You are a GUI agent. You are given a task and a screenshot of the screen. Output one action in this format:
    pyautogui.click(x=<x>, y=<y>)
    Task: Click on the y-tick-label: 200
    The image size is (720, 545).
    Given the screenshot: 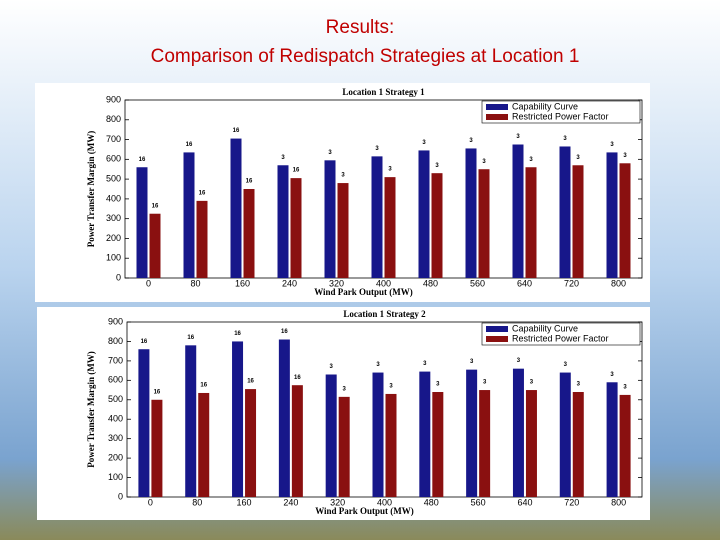 What is the action you would take?
    pyautogui.click(x=115, y=457)
    